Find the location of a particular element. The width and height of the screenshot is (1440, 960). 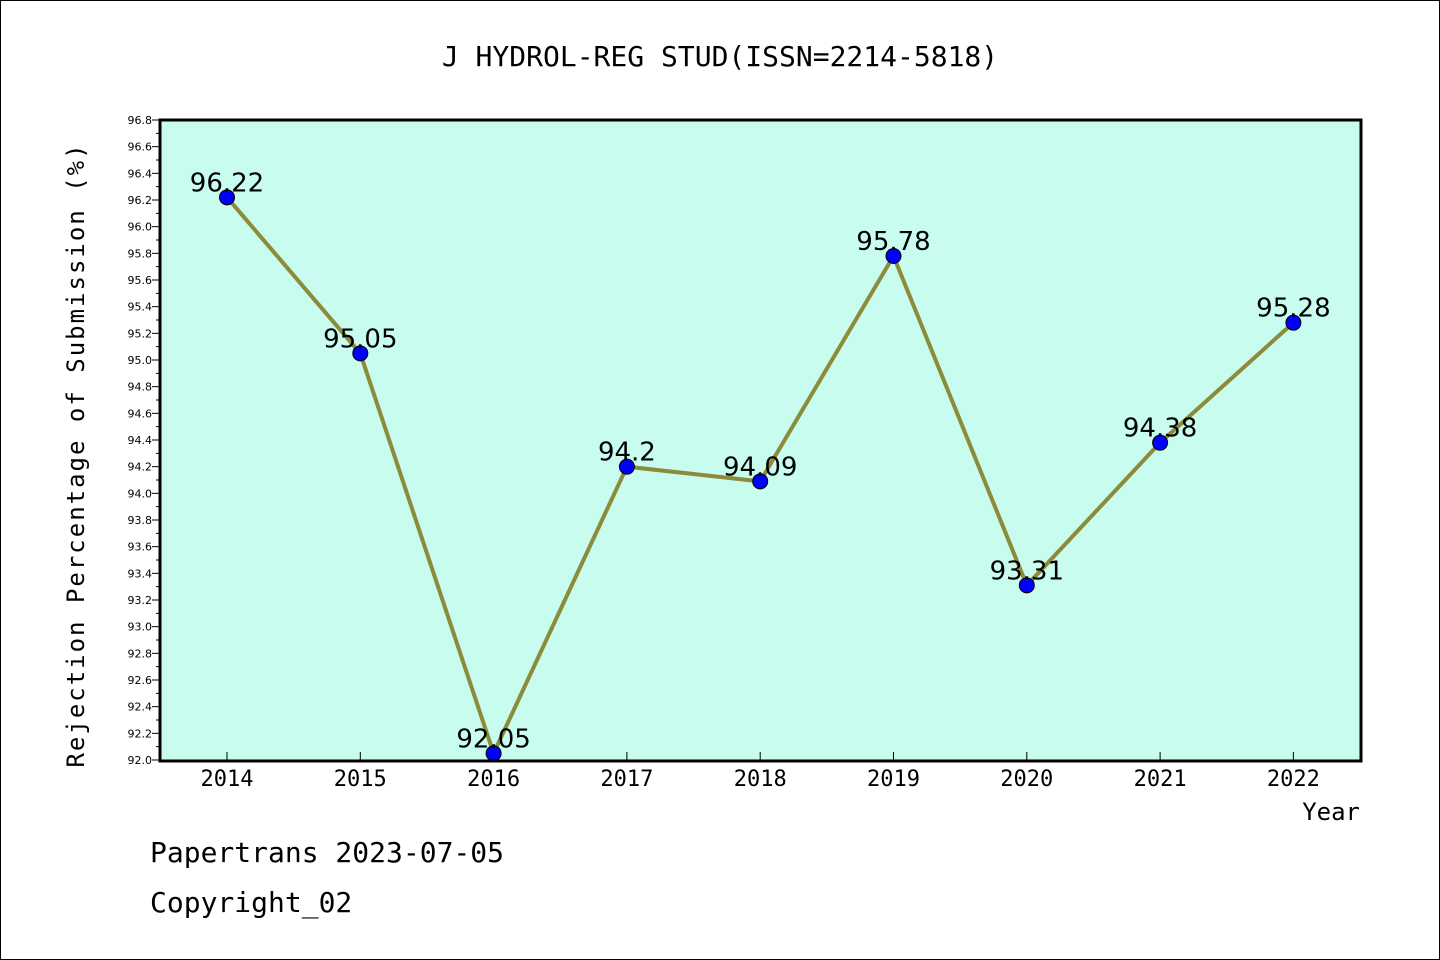

y-tick-label: 93.0 is located at coordinates (140, 627).